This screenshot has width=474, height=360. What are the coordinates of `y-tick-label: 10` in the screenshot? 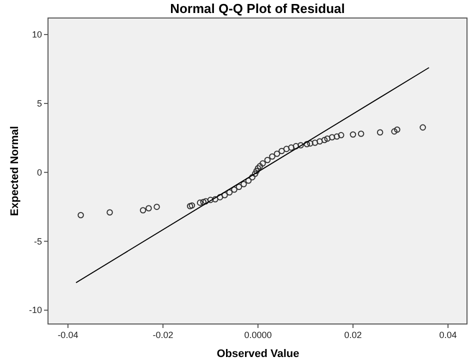 It's located at (37, 35).